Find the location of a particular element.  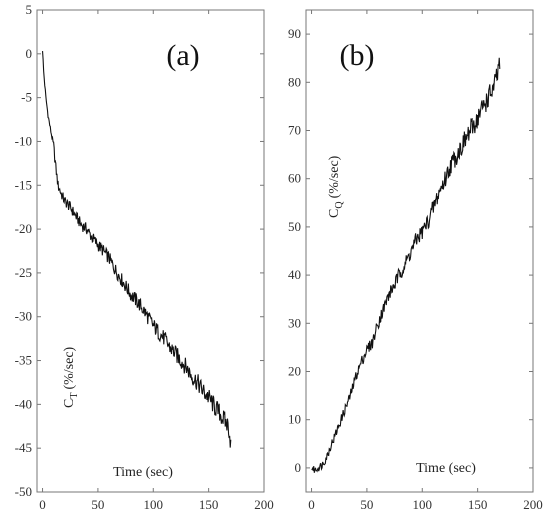

panel-a-ytick-label: 0 is located at coordinates (29, 53).